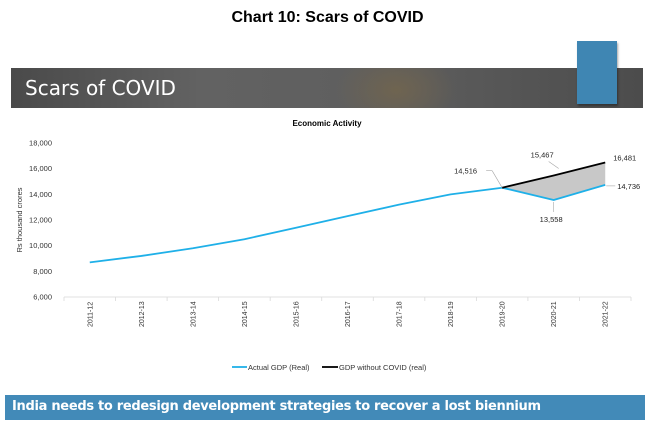 Image resolution: width=655 pixels, height=428 pixels. Describe the element at coordinates (42, 271) in the screenshot. I see `y-tick-label: 8,000` at that location.